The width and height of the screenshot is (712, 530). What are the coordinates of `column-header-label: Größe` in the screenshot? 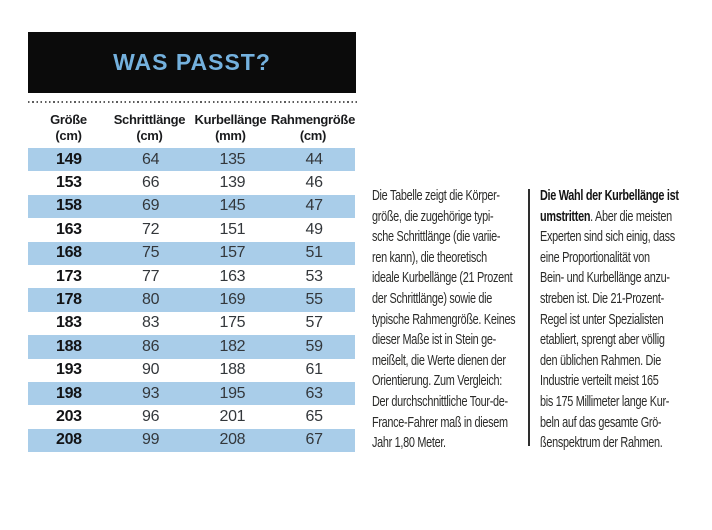 It's located at (68, 119).